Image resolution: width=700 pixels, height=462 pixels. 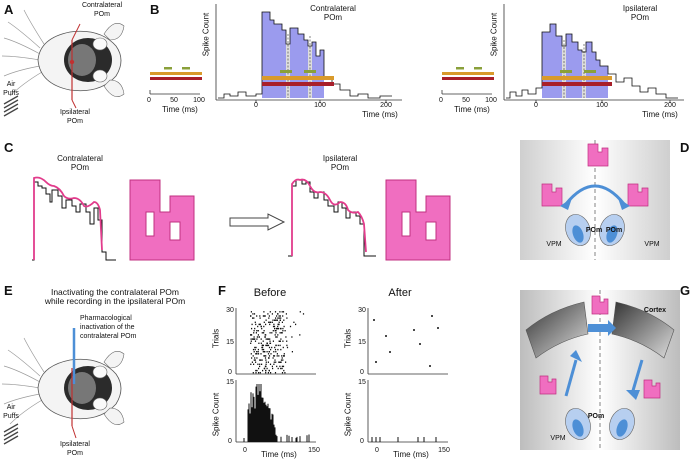 What do you see at coordinates (670, 105) in the screenshot?
I see `psth-tick-200-ipsi: 200` at bounding box center [670, 105].